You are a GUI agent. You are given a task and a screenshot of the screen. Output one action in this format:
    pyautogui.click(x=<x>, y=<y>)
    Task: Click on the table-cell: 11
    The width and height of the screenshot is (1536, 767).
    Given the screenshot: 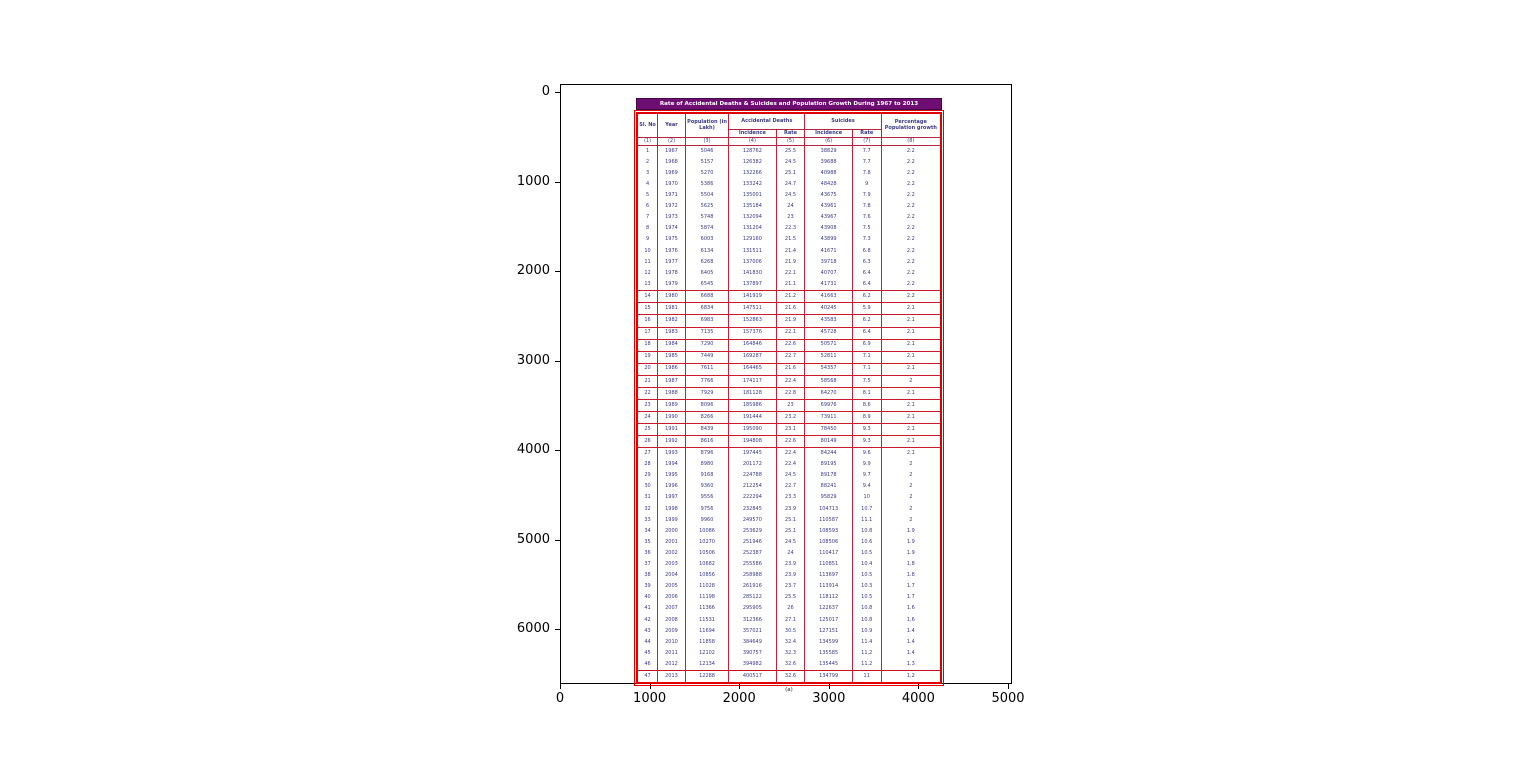 What is the action you would take?
    pyautogui.click(x=866, y=677)
    